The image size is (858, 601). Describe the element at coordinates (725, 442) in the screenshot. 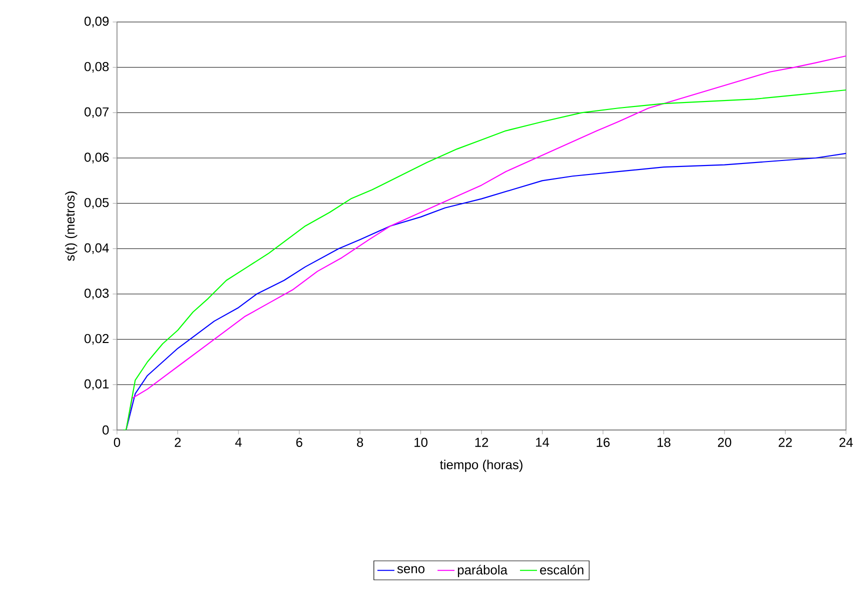

I see `x-tick-label: 20` at that location.